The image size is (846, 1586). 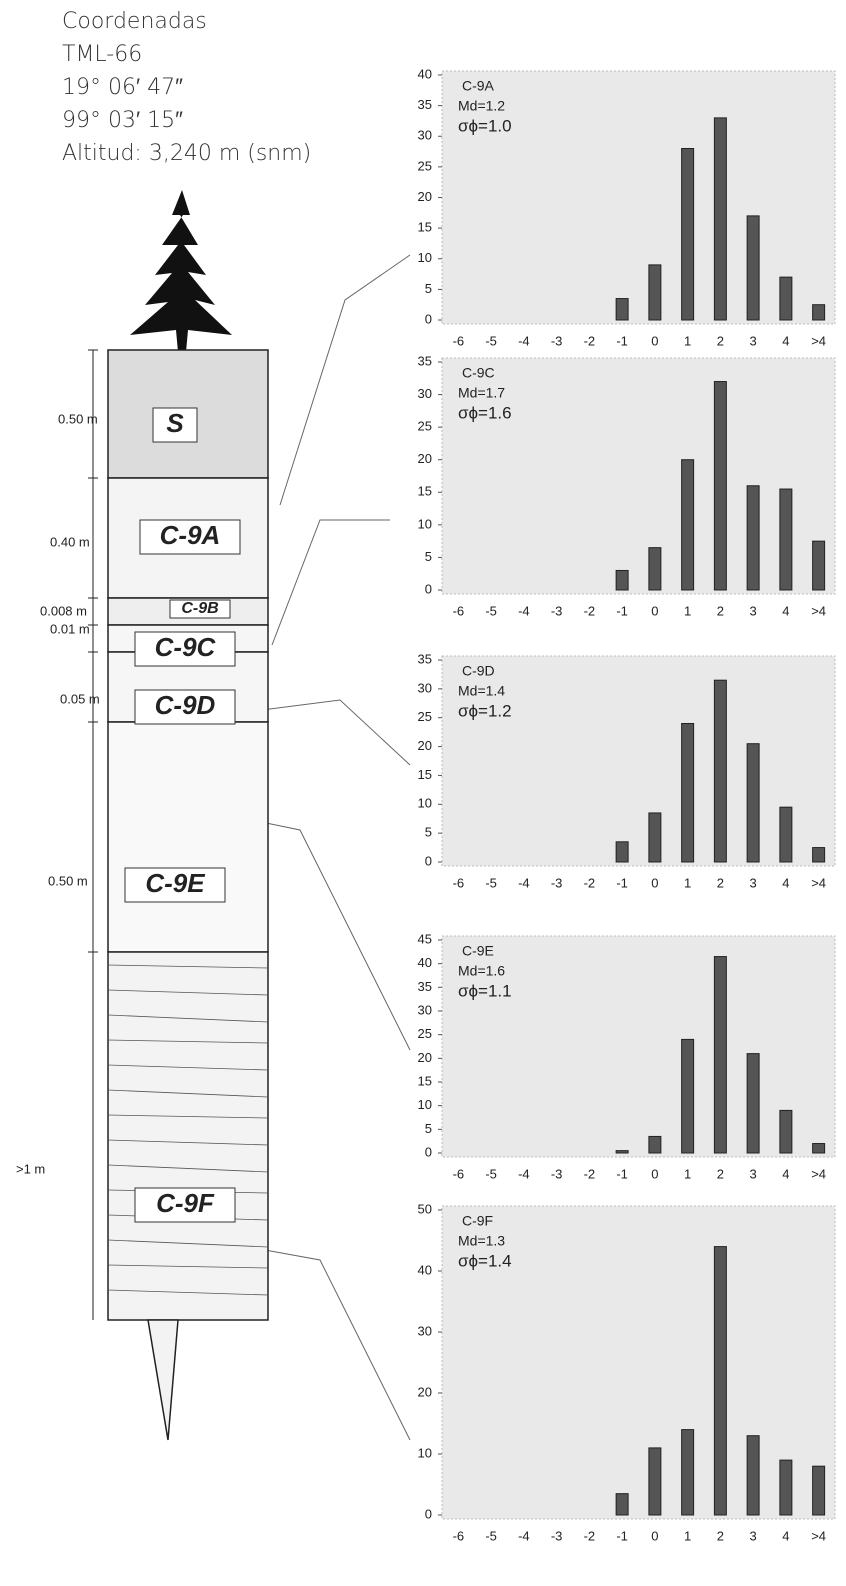 What do you see at coordinates (481, 1241) in the screenshot?
I see `chart-annotation: Md=1.3` at bounding box center [481, 1241].